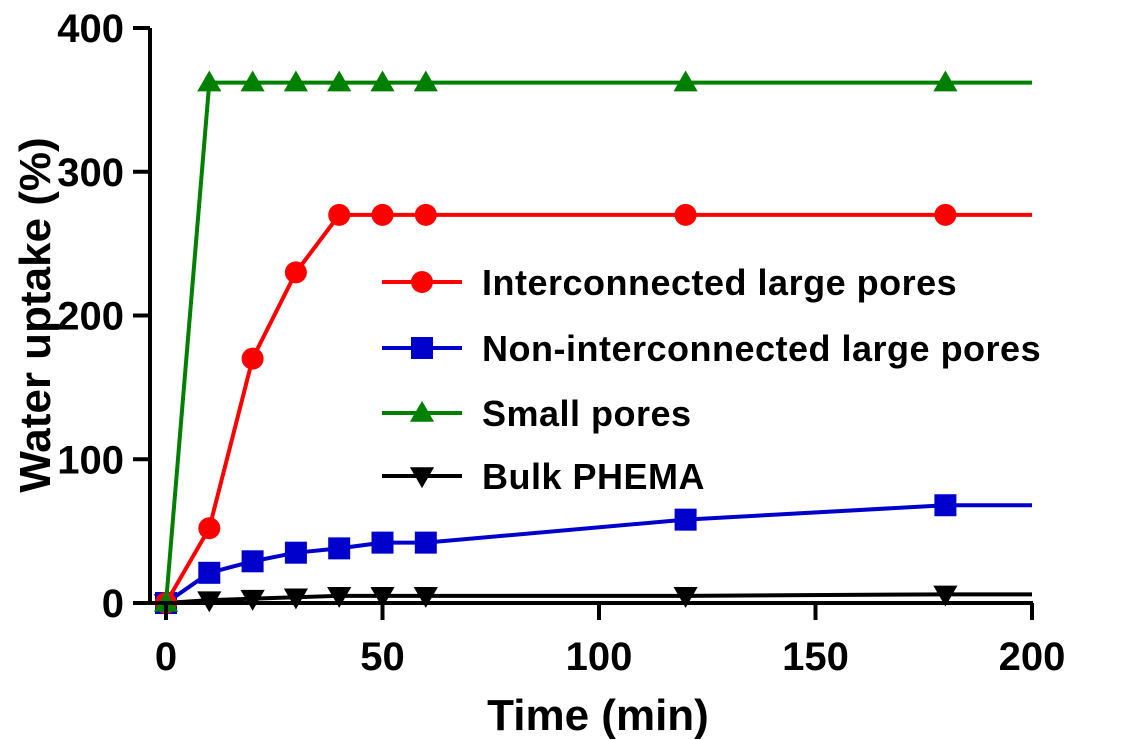  What do you see at coordinates (761, 348) in the screenshot?
I see `legend-label: Non-interconnected large pores` at bounding box center [761, 348].